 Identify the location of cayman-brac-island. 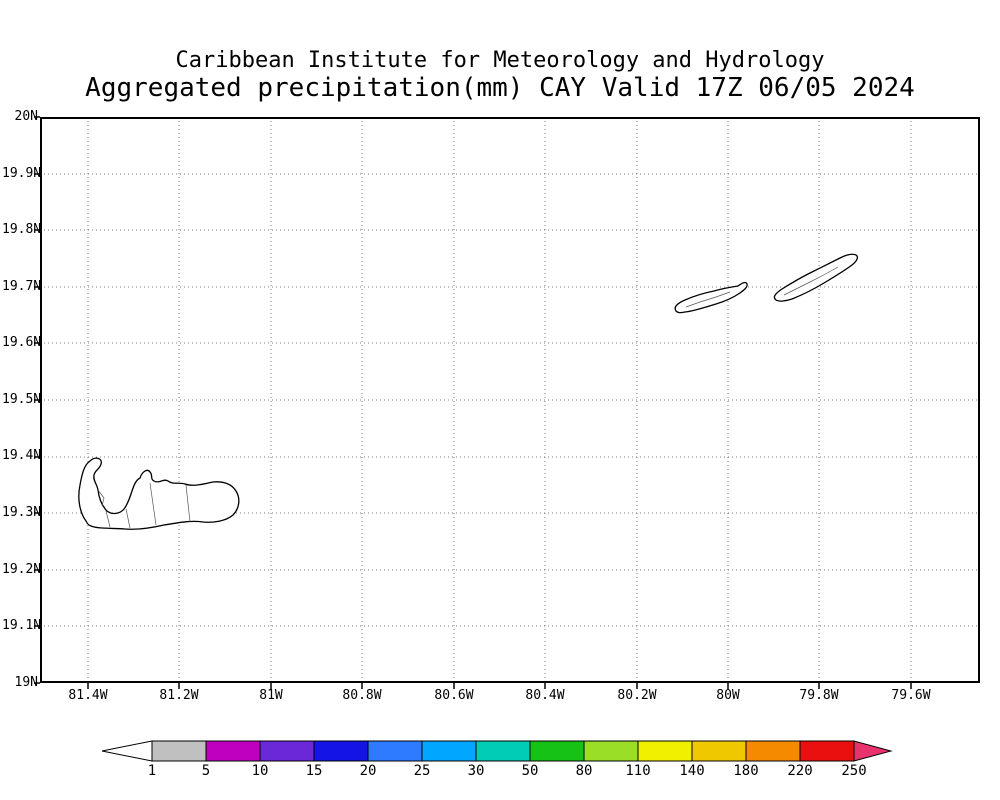
(816, 277).